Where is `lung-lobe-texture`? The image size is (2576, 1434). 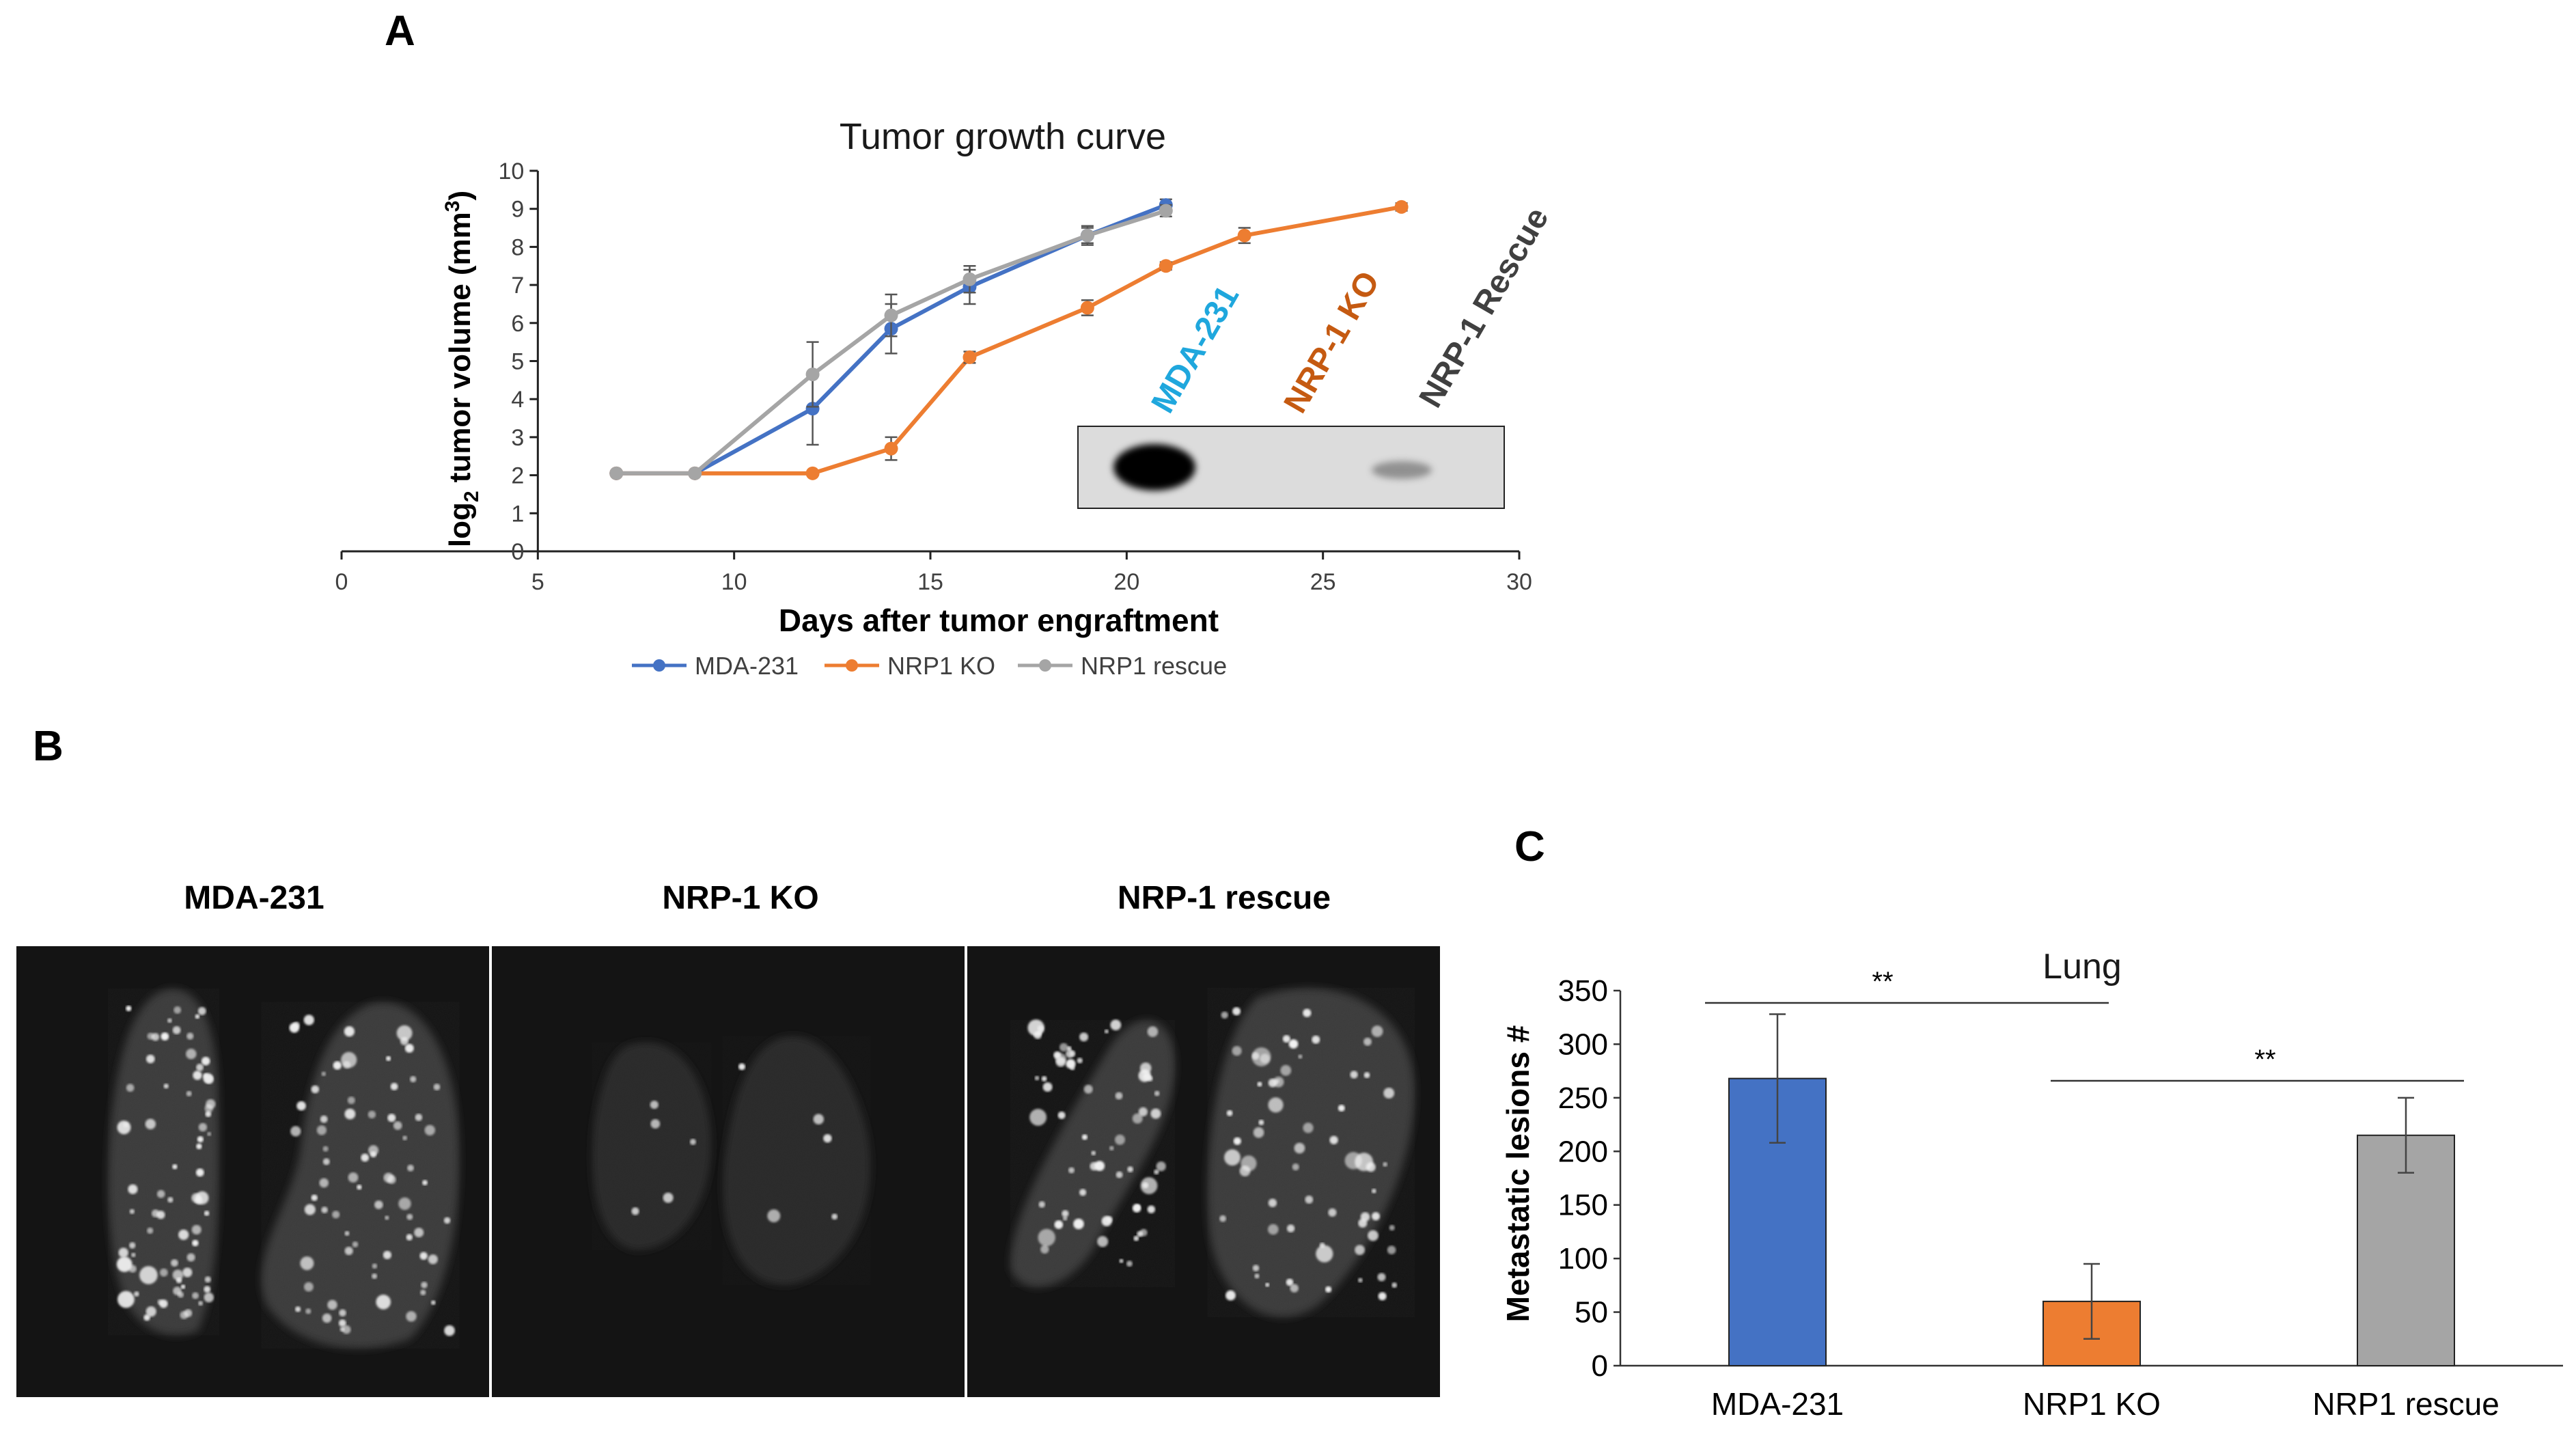 lung-lobe-texture is located at coordinates (1311, 1152).